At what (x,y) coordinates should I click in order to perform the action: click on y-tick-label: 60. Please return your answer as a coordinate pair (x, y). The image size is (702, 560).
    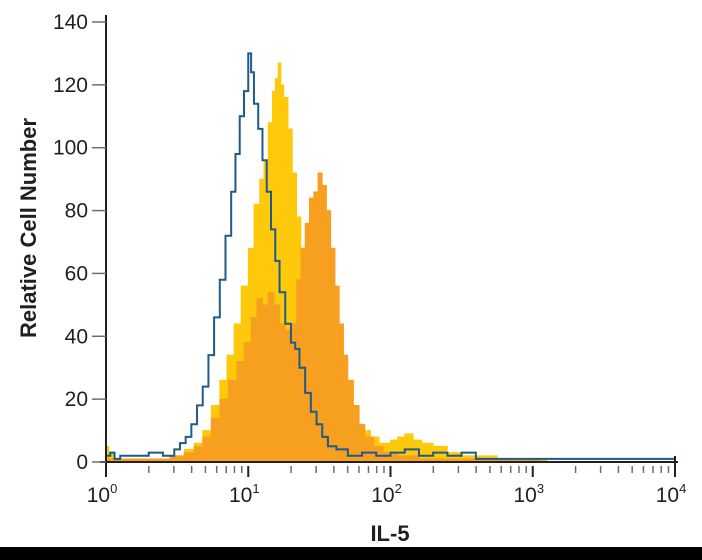
    Looking at the image, I should click on (76, 273).